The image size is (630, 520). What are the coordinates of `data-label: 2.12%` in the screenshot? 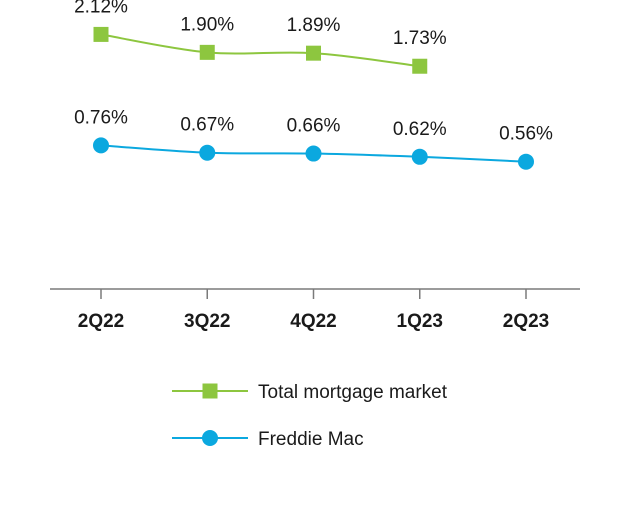 It's located at (101, 8).